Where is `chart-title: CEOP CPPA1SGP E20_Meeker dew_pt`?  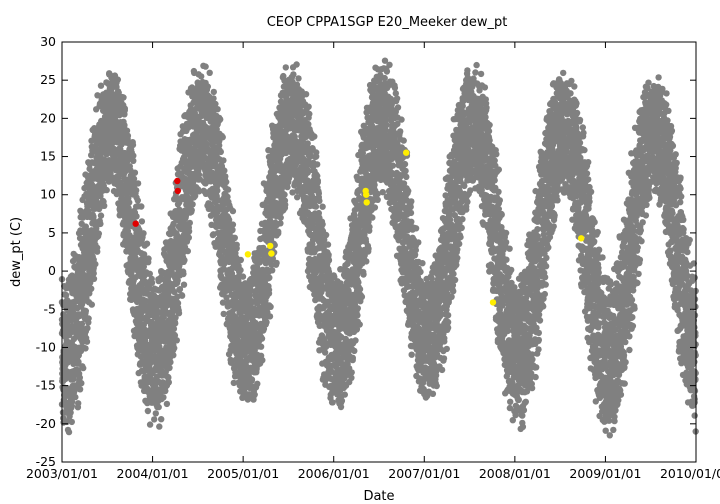 chart-title: CEOP CPPA1SGP E20_Meeker dew_pt is located at coordinates (387, 22).